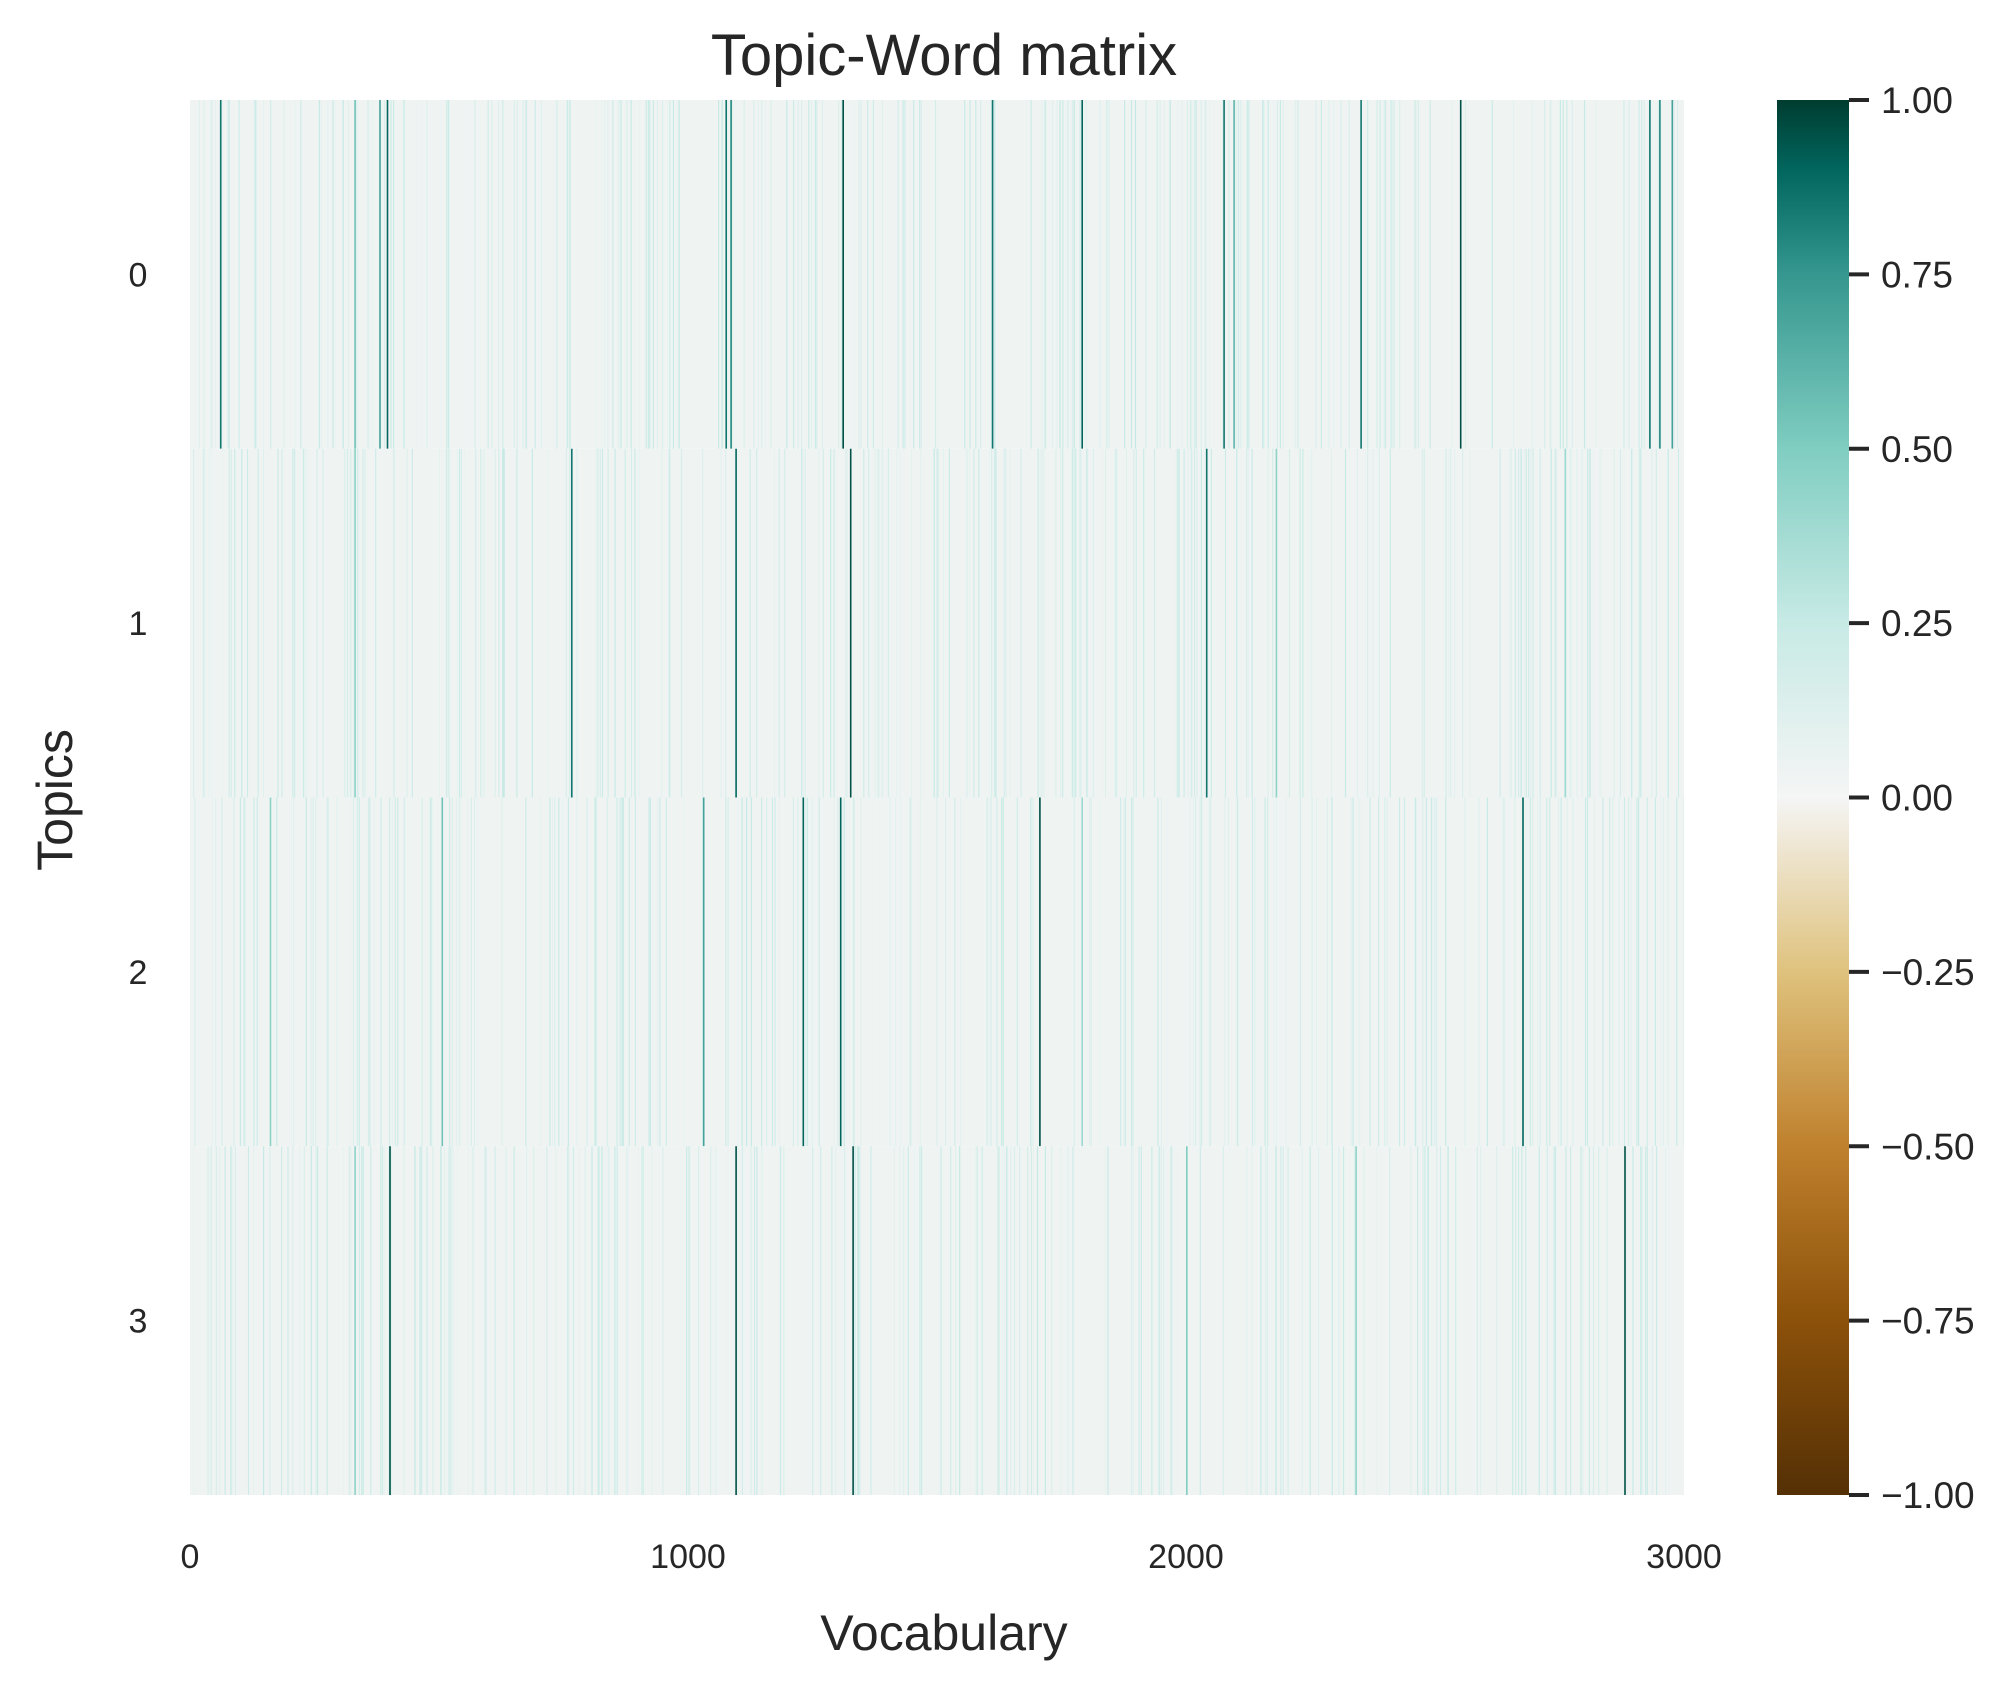 Image resolution: width=2012 pixels, height=1690 pixels. I want to click on heatmap-cell-strong, so click(220, 274).